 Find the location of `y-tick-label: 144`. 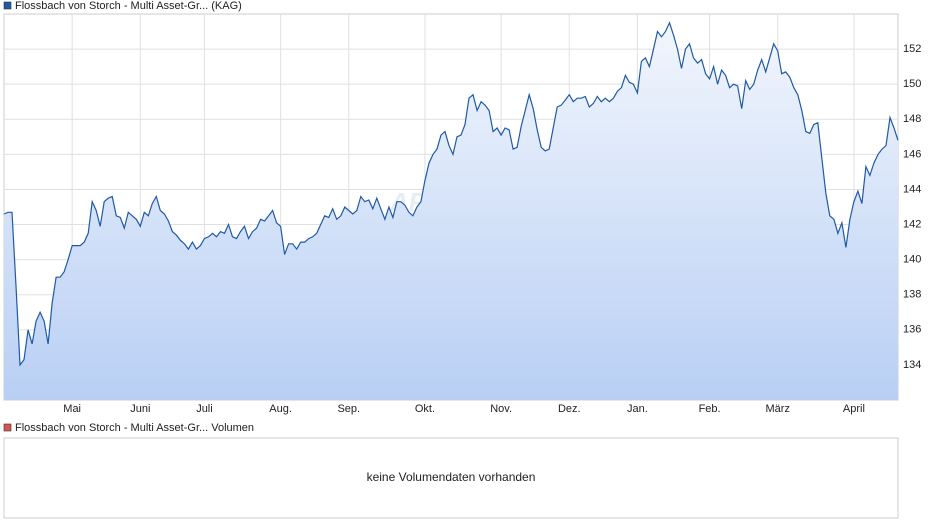

y-tick-label: 144 is located at coordinates (912, 189).